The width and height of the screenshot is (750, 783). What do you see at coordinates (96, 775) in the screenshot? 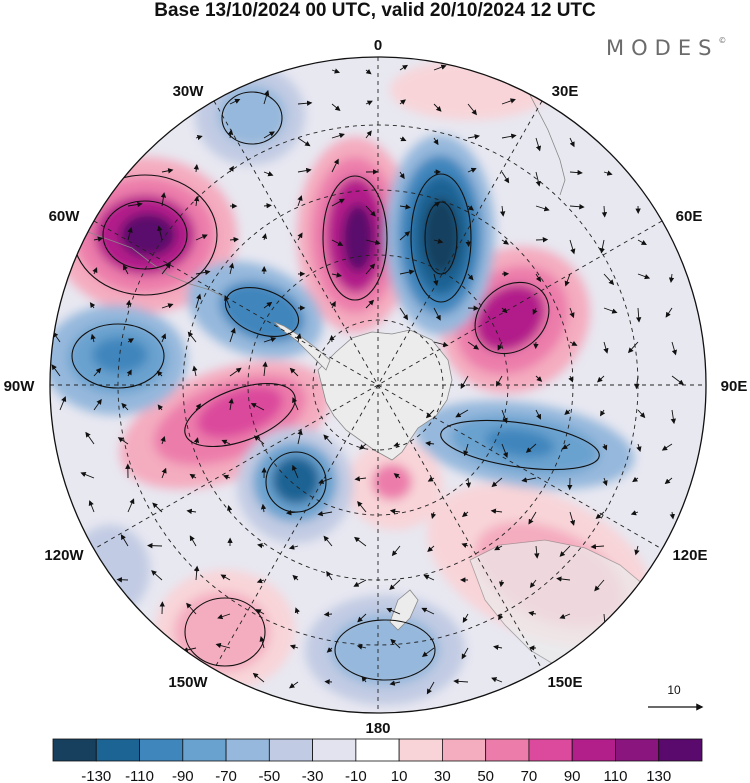
I see `colorbar-tick-label: -130` at bounding box center [96, 775].